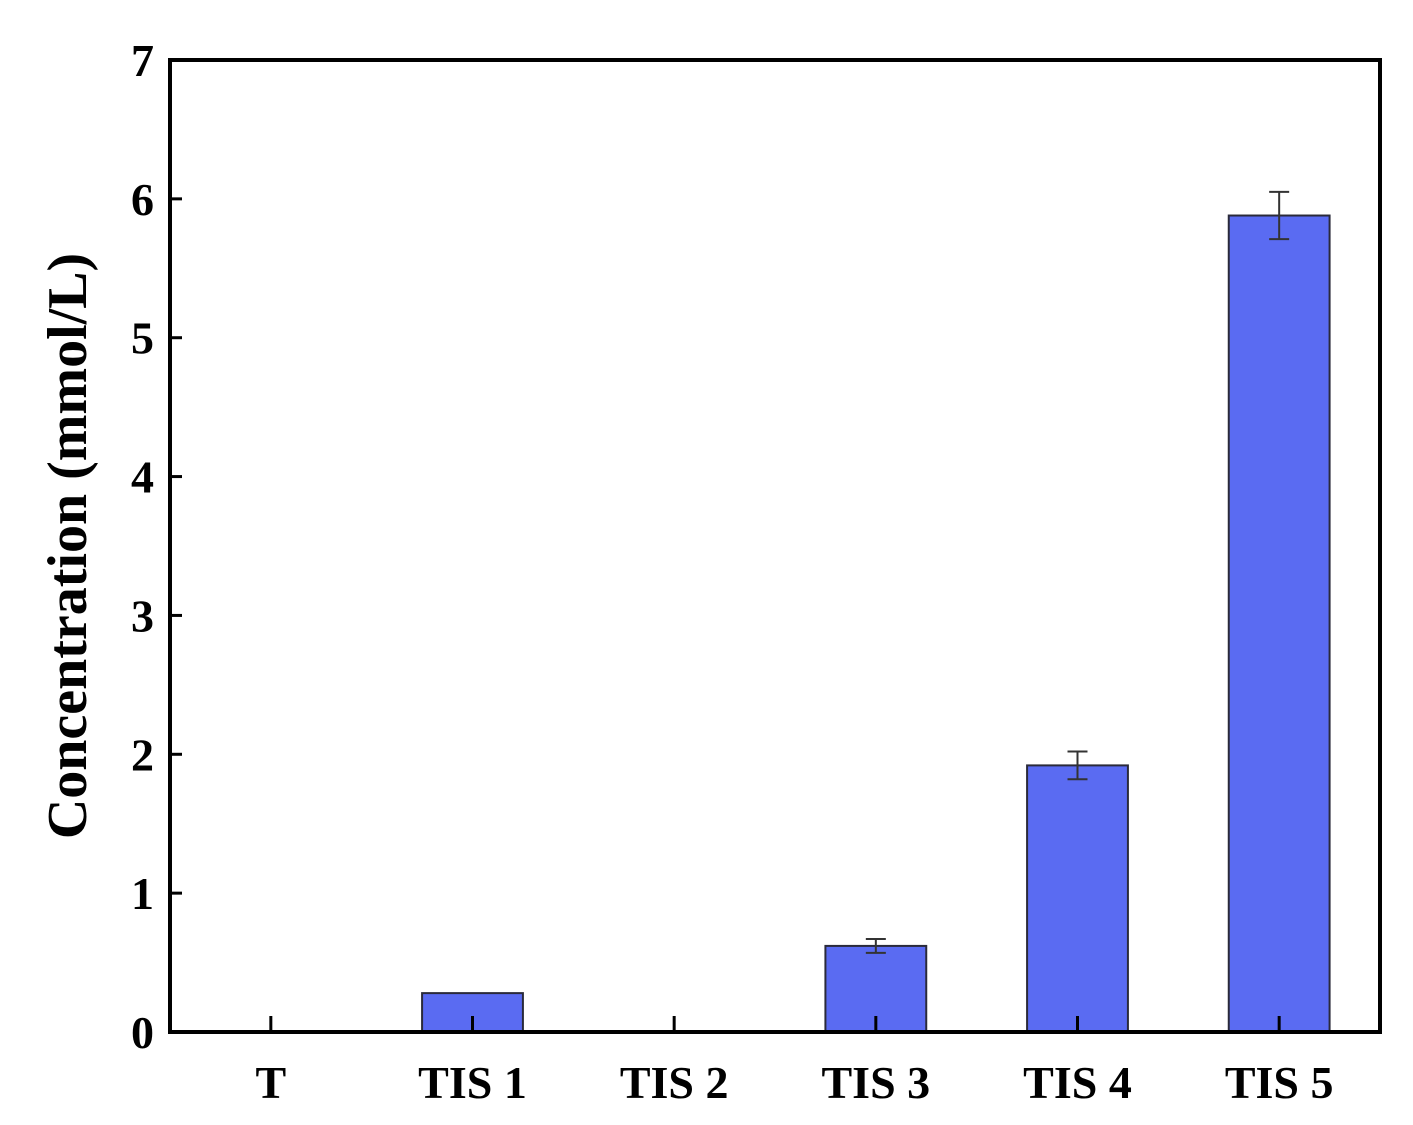  Describe the element at coordinates (142, 754) in the screenshot. I see `y-tick-label: 2` at that location.